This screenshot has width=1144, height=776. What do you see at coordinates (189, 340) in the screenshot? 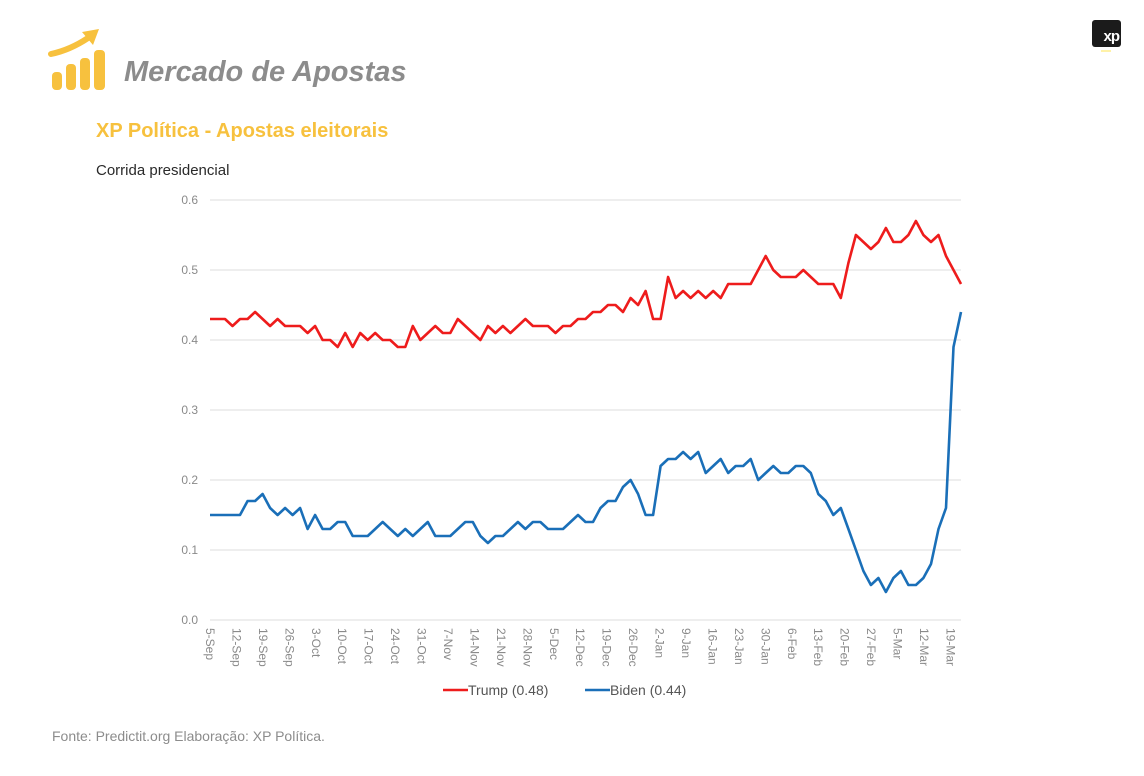
I see `y-tick-label: 0.4` at bounding box center [189, 340].